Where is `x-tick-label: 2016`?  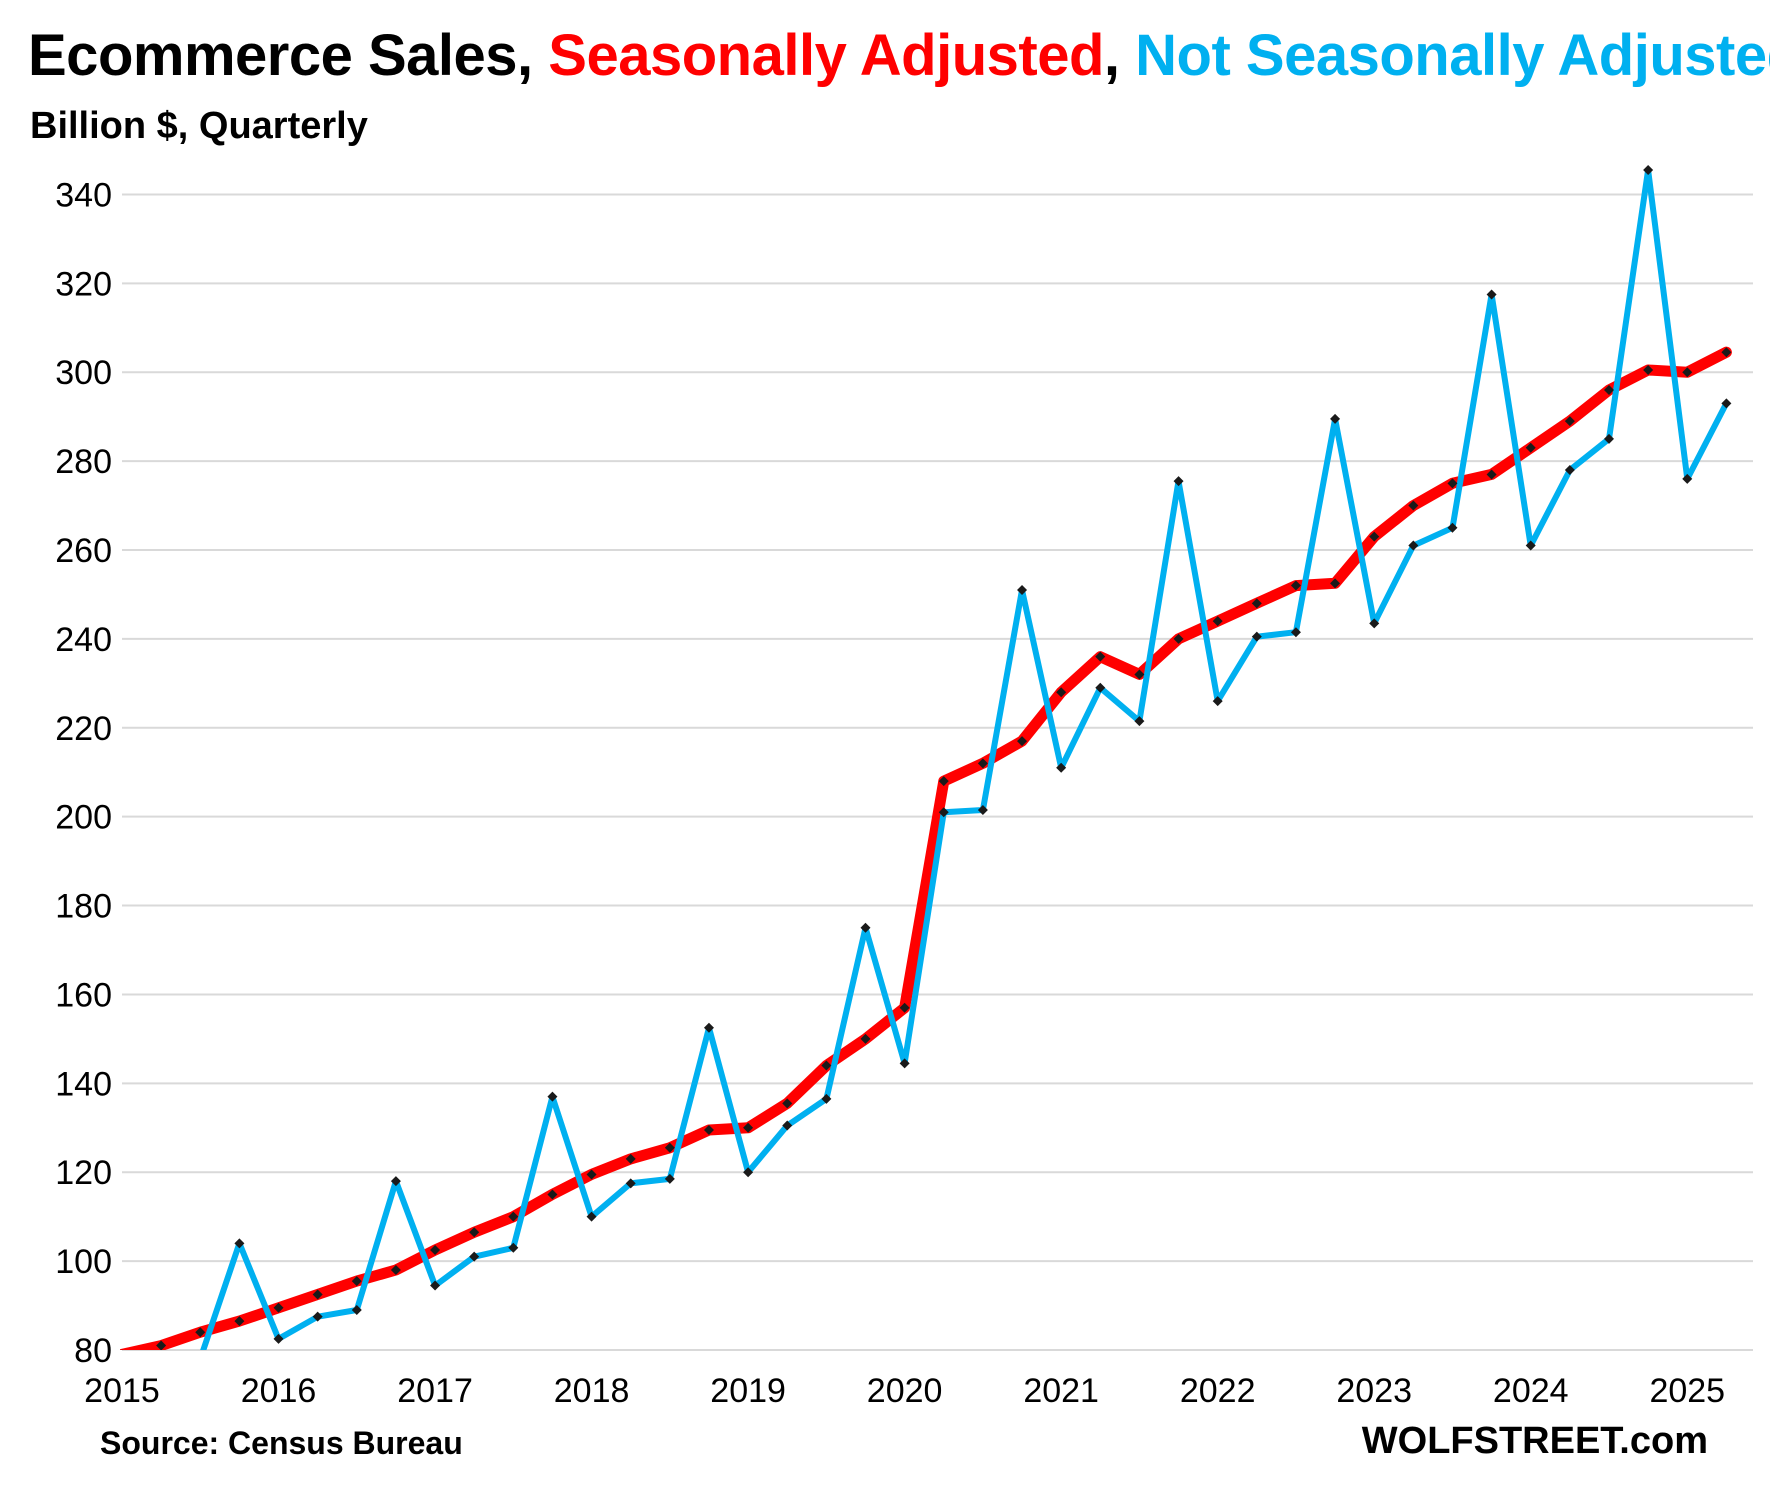 x-tick-label: 2016 is located at coordinates (279, 1391).